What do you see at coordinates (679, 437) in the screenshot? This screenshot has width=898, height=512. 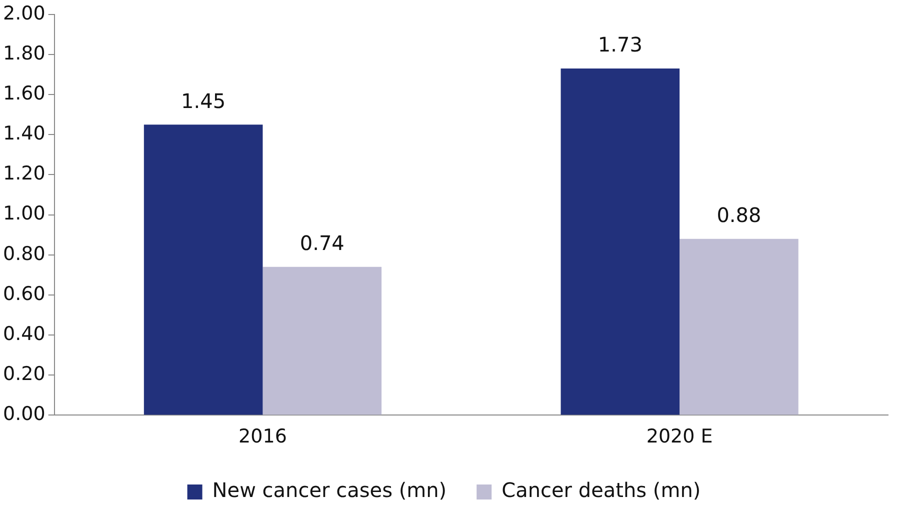 I see `x-tick-label: 2020 E` at bounding box center [679, 437].